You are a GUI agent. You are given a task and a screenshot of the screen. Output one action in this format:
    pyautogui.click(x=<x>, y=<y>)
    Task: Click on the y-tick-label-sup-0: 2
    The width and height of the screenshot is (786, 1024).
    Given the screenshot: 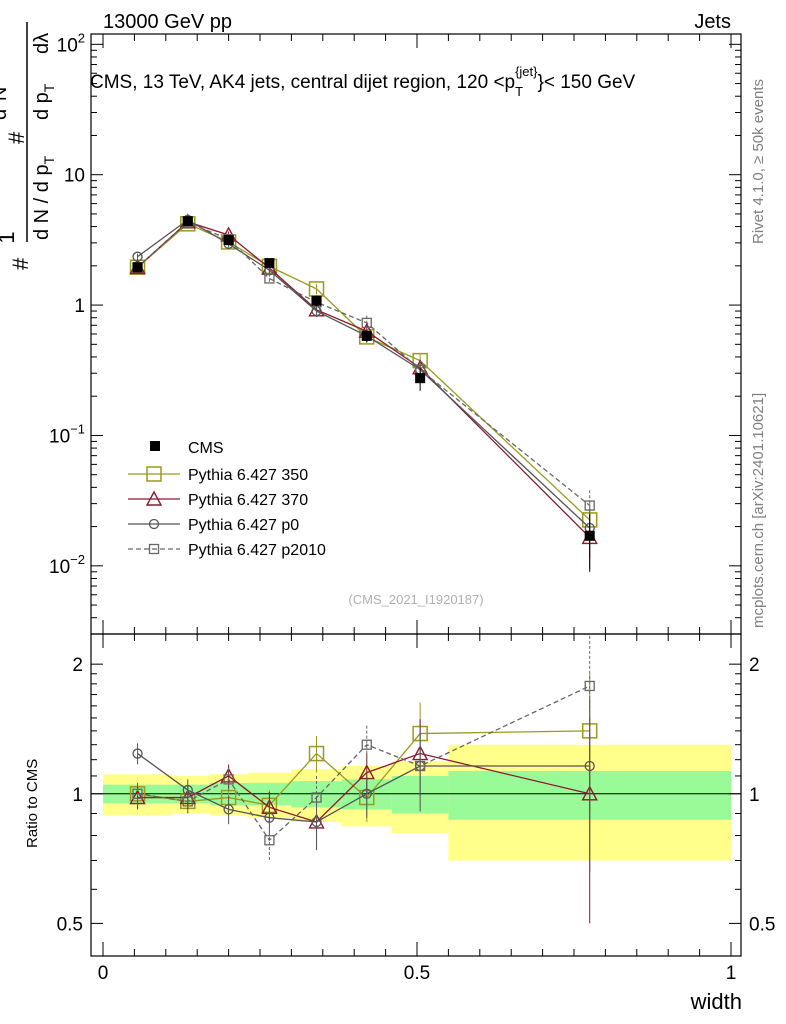 What is the action you would take?
    pyautogui.click(x=81, y=37)
    